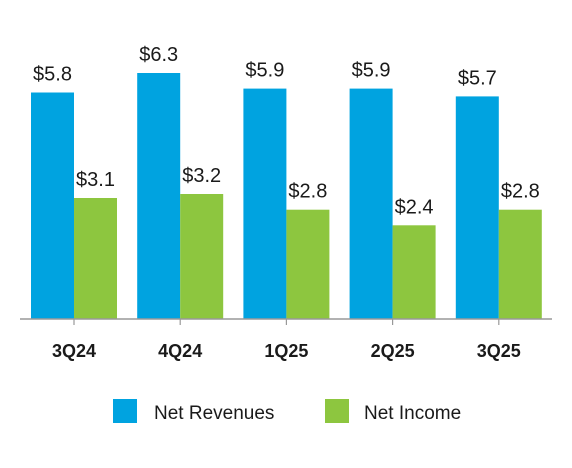 The image size is (572, 468). What do you see at coordinates (202, 256) in the screenshot?
I see `bar-net-income-4q24` at bounding box center [202, 256].